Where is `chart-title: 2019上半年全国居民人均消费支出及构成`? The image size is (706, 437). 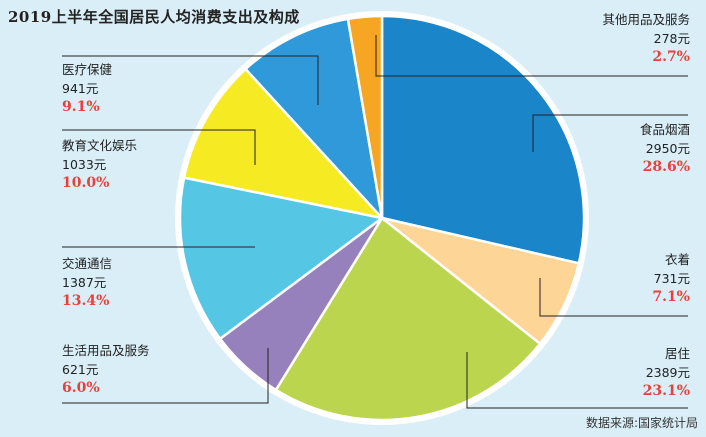
chart-title: 2019上半年全国居民人均消费支出及构成 is located at coordinates (154, 17).